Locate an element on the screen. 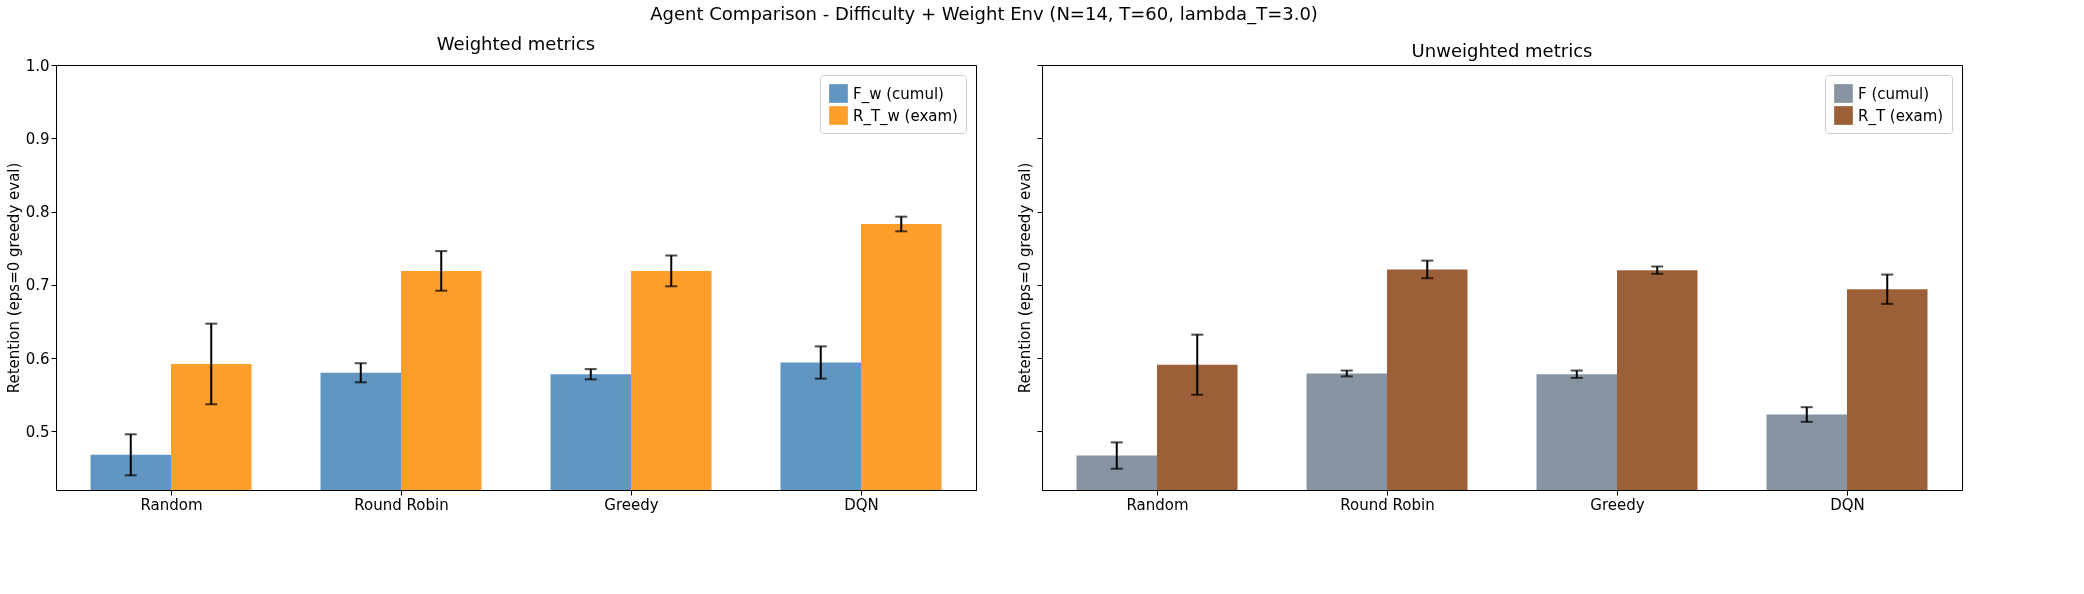 This screenshot has height=594, width=2084. legend-label: F_w (cumul) is located at coordinates (898, 94).